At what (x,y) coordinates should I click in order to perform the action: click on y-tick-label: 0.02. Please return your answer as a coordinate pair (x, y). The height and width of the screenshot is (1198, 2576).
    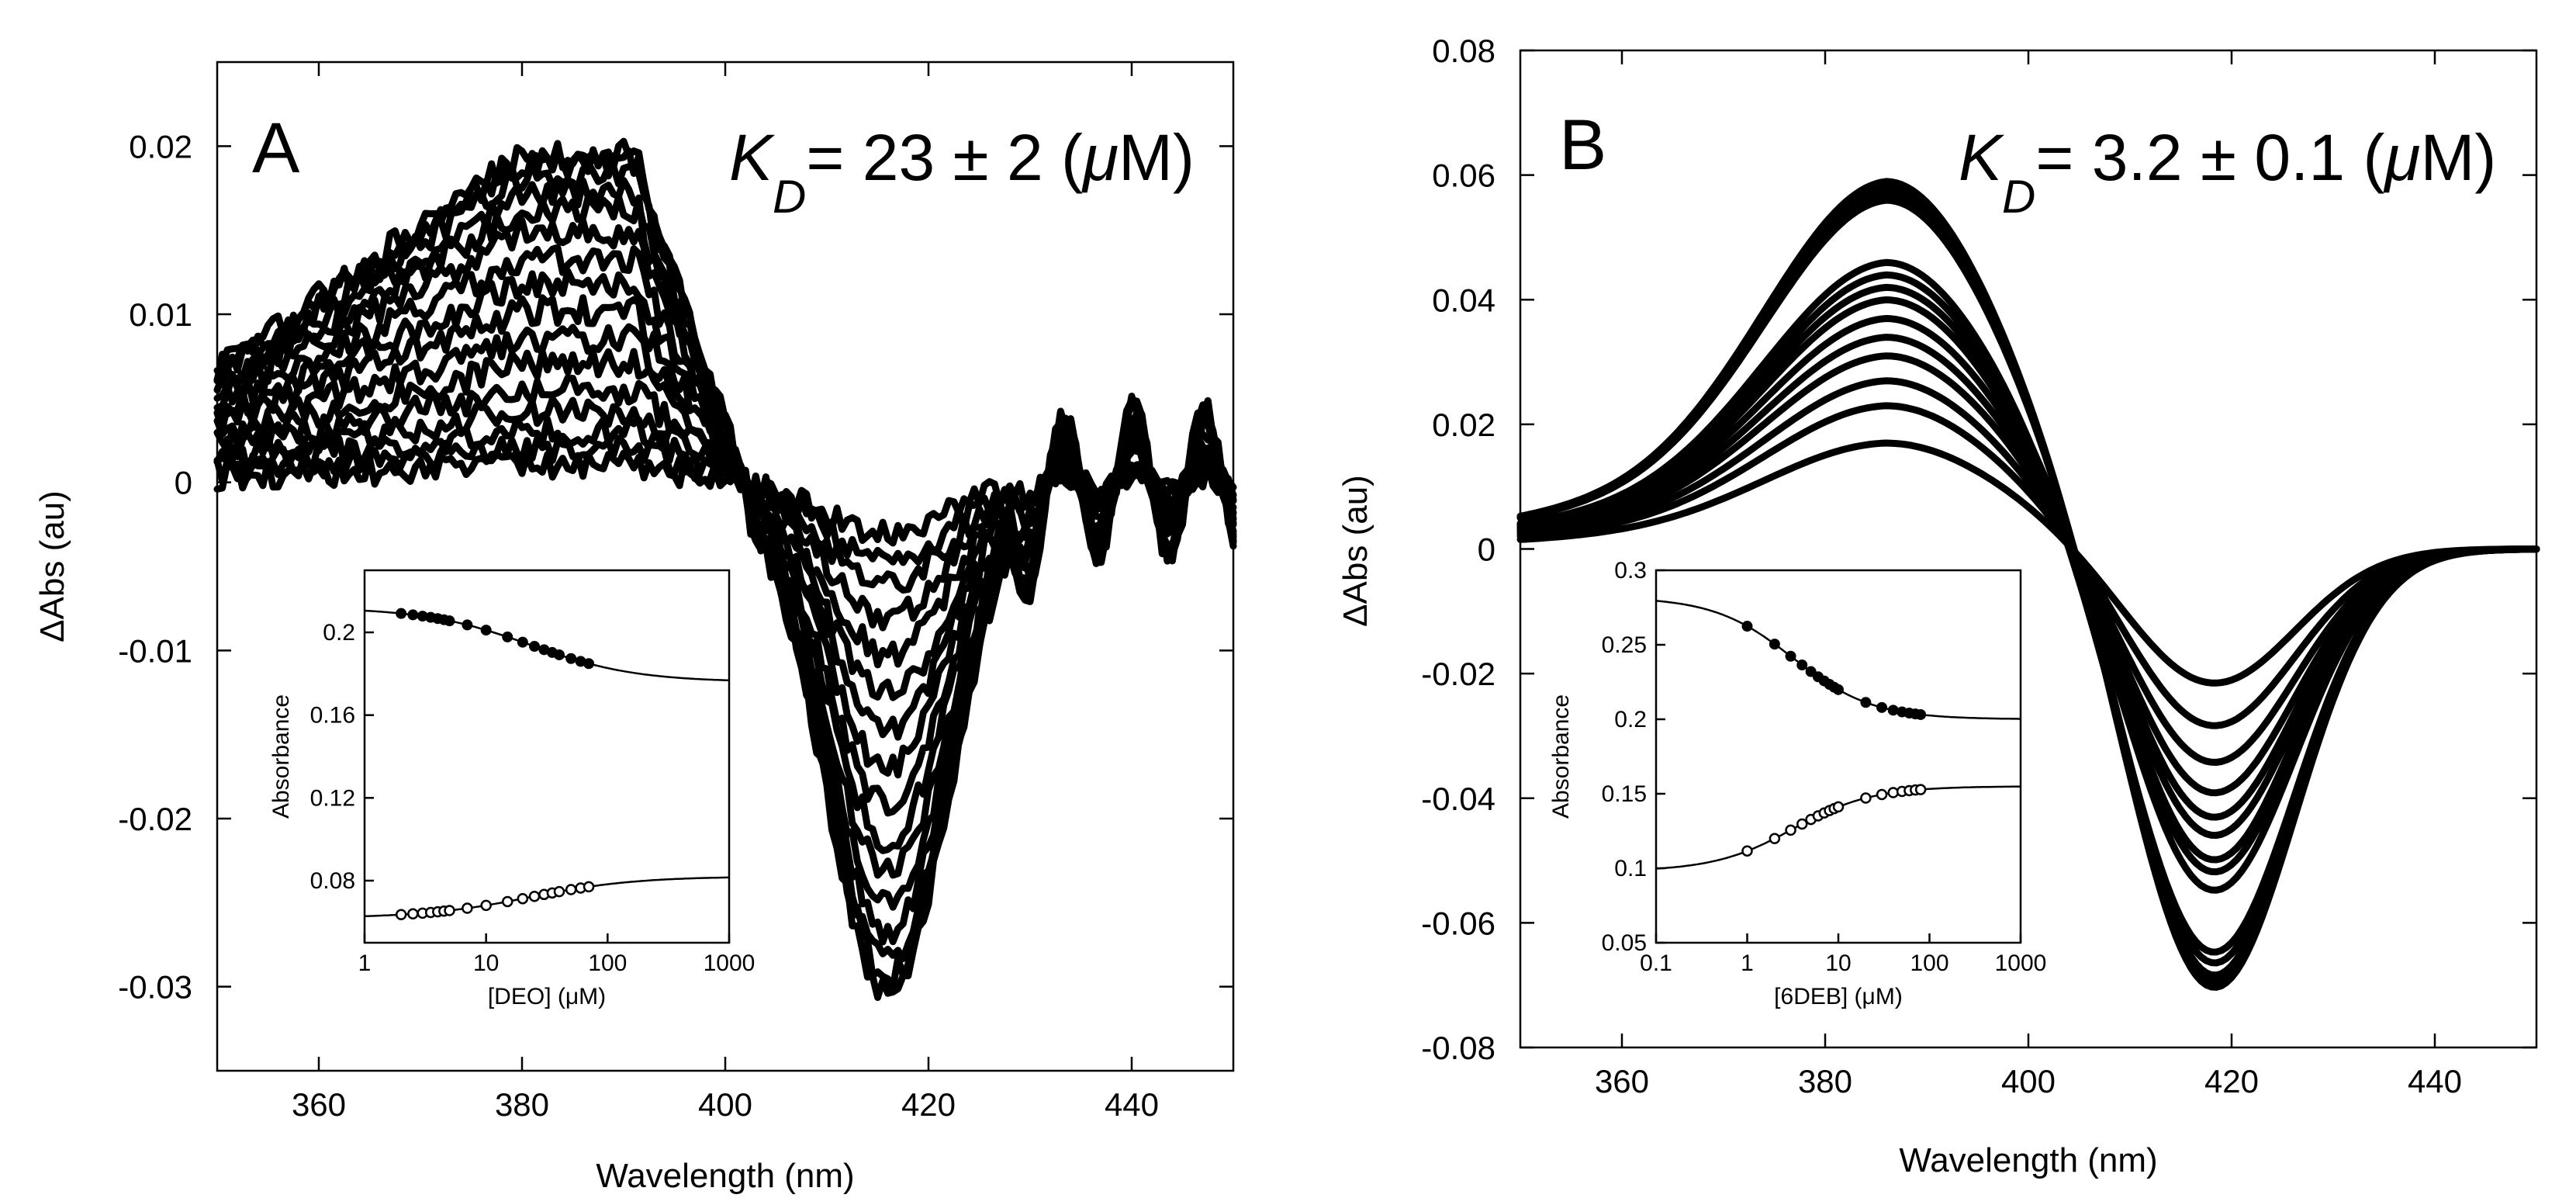
    Looking at the image, I should click on (160, 146).